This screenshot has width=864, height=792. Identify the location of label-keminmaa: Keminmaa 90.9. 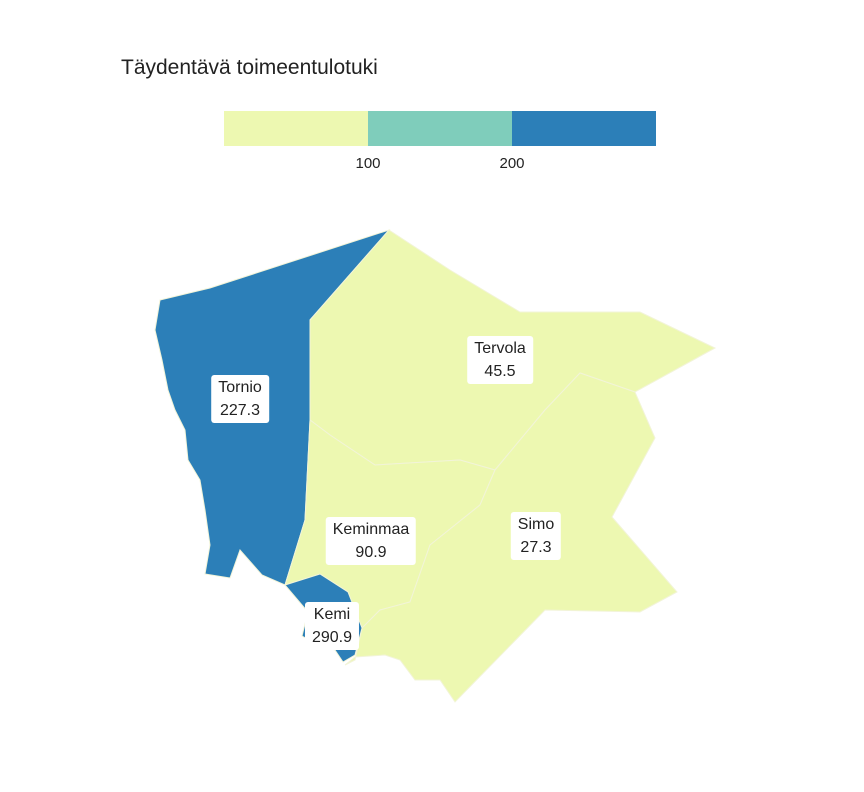
(371, 541).